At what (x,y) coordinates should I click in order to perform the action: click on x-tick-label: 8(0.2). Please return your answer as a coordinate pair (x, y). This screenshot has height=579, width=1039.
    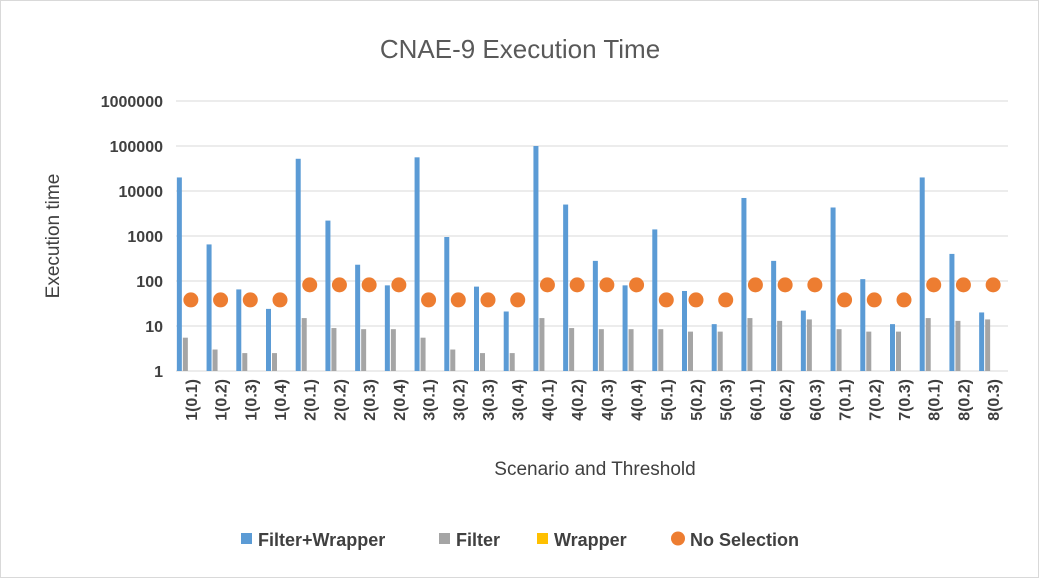
    Looking at the image, I should click on (964, 400).